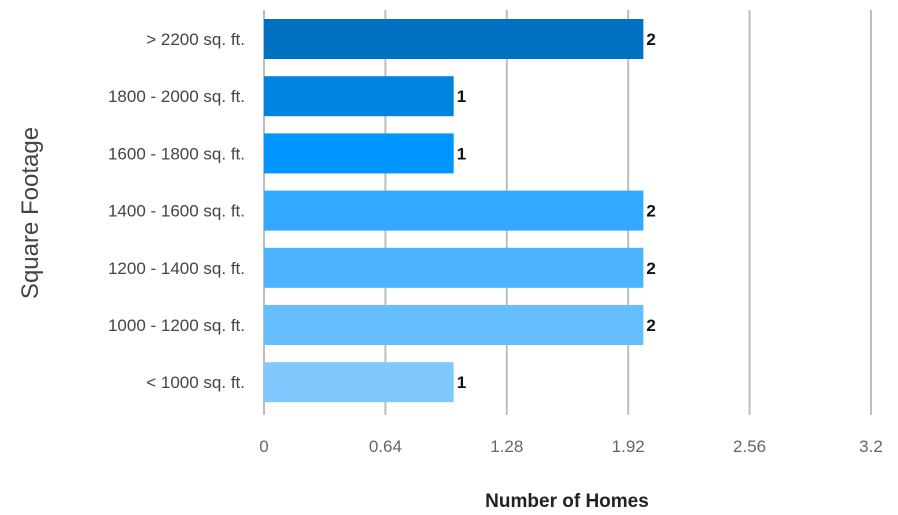 This screenshot has width=898, height=515. Describe the element at coordinates (567, 500) in the screenshot. I see `x-axis-title: Number of Homes` at that location.